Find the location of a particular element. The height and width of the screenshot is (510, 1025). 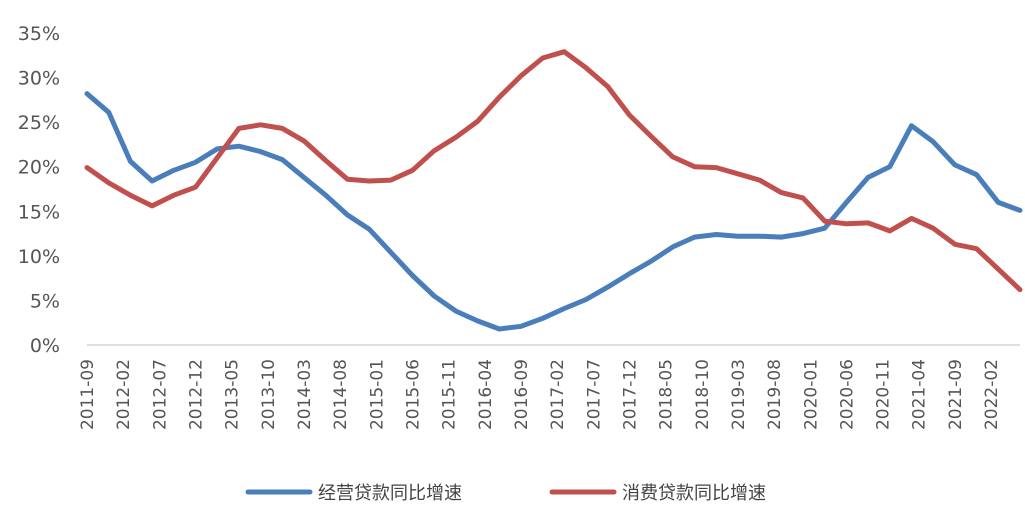

y-tick-label: 15% is located at coordinates (39, 212).